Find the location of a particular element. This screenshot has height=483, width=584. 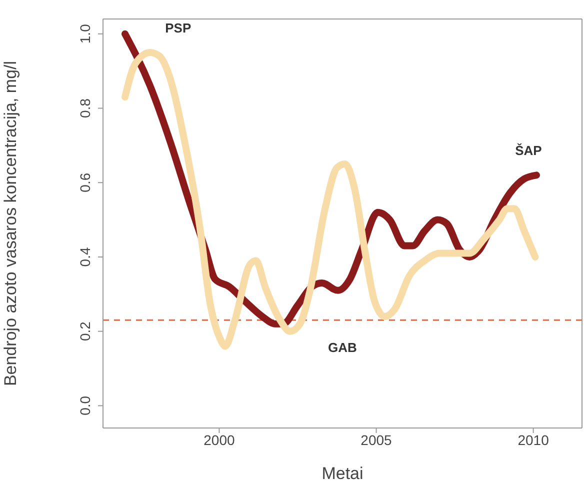

x-tick-label: 2005 is located at coordinates (376, 440).